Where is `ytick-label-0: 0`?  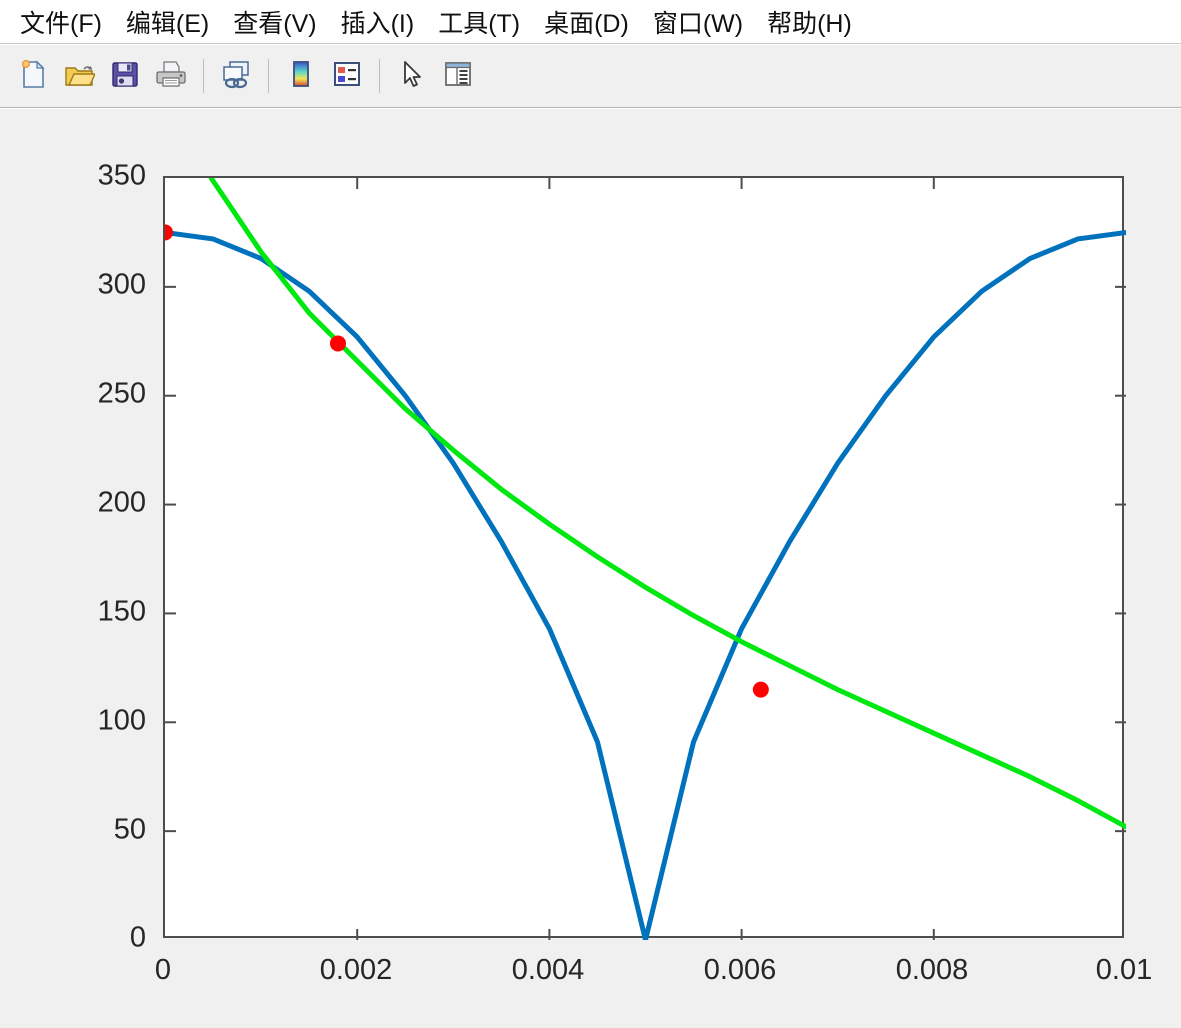 ytick-label-0: 0 is located at coordinates (137, 937).